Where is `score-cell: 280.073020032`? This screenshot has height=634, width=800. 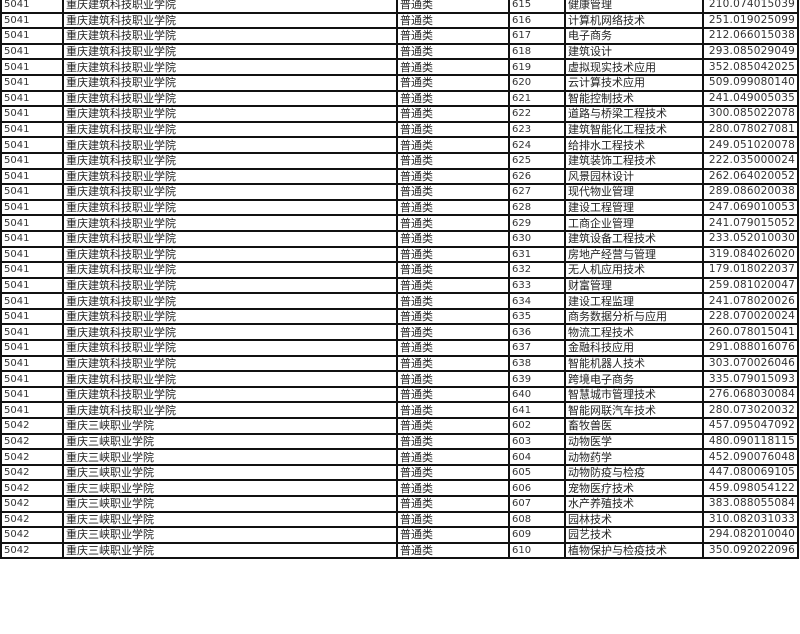 score-cell: 280.073020032 is located at coordinates (750, 410).